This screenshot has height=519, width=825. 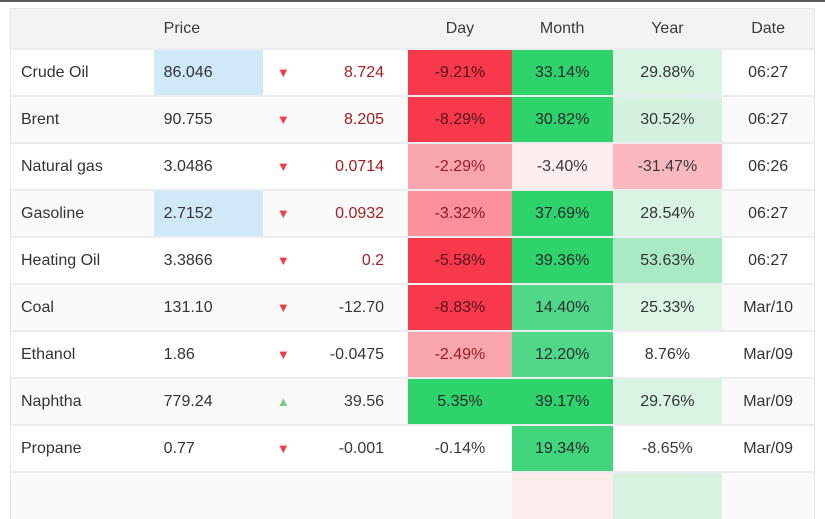 I want to click on month-percent-cell: 33.14%, so click(x=562, y=72).